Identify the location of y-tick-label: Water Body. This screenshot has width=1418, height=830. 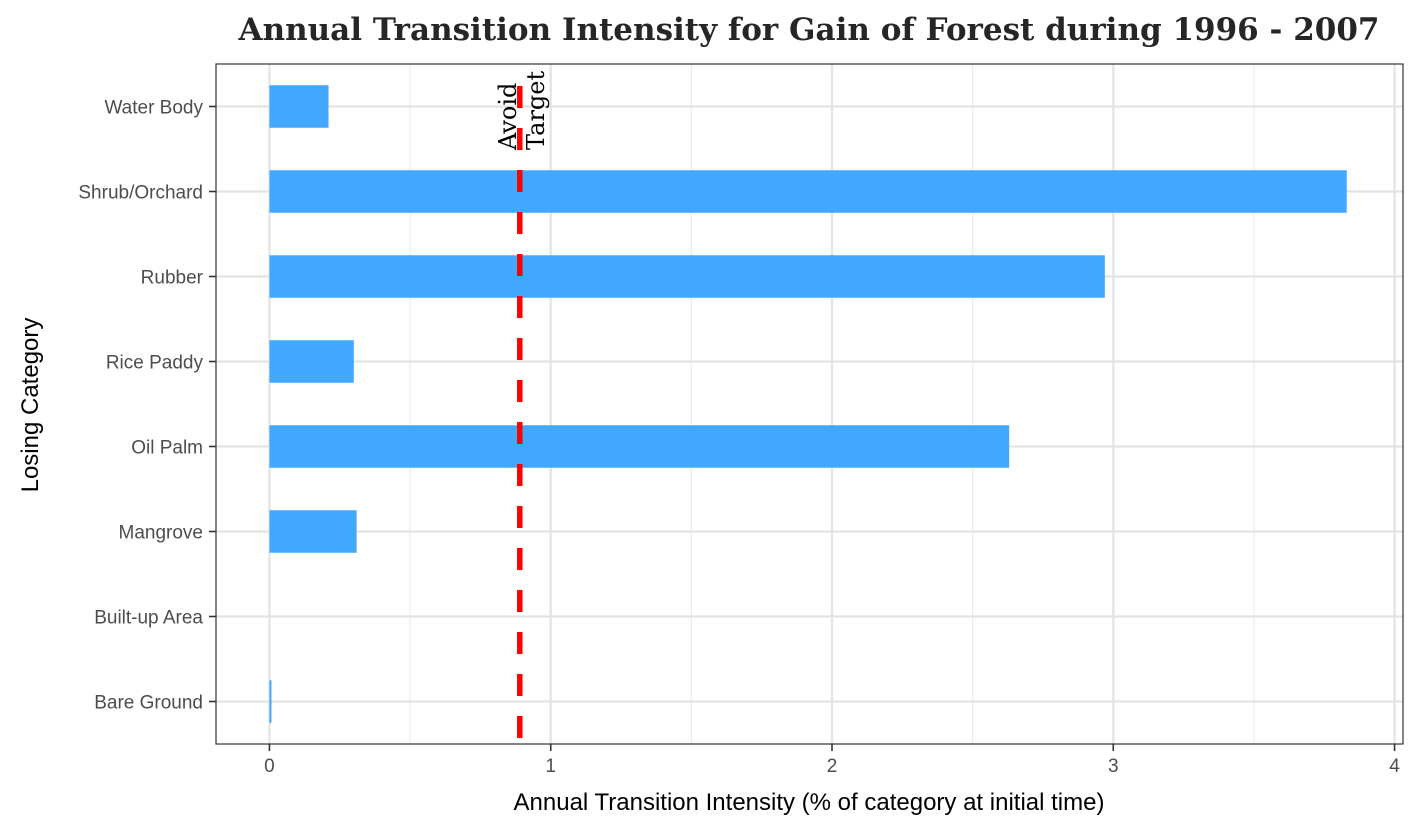
(153, 108).